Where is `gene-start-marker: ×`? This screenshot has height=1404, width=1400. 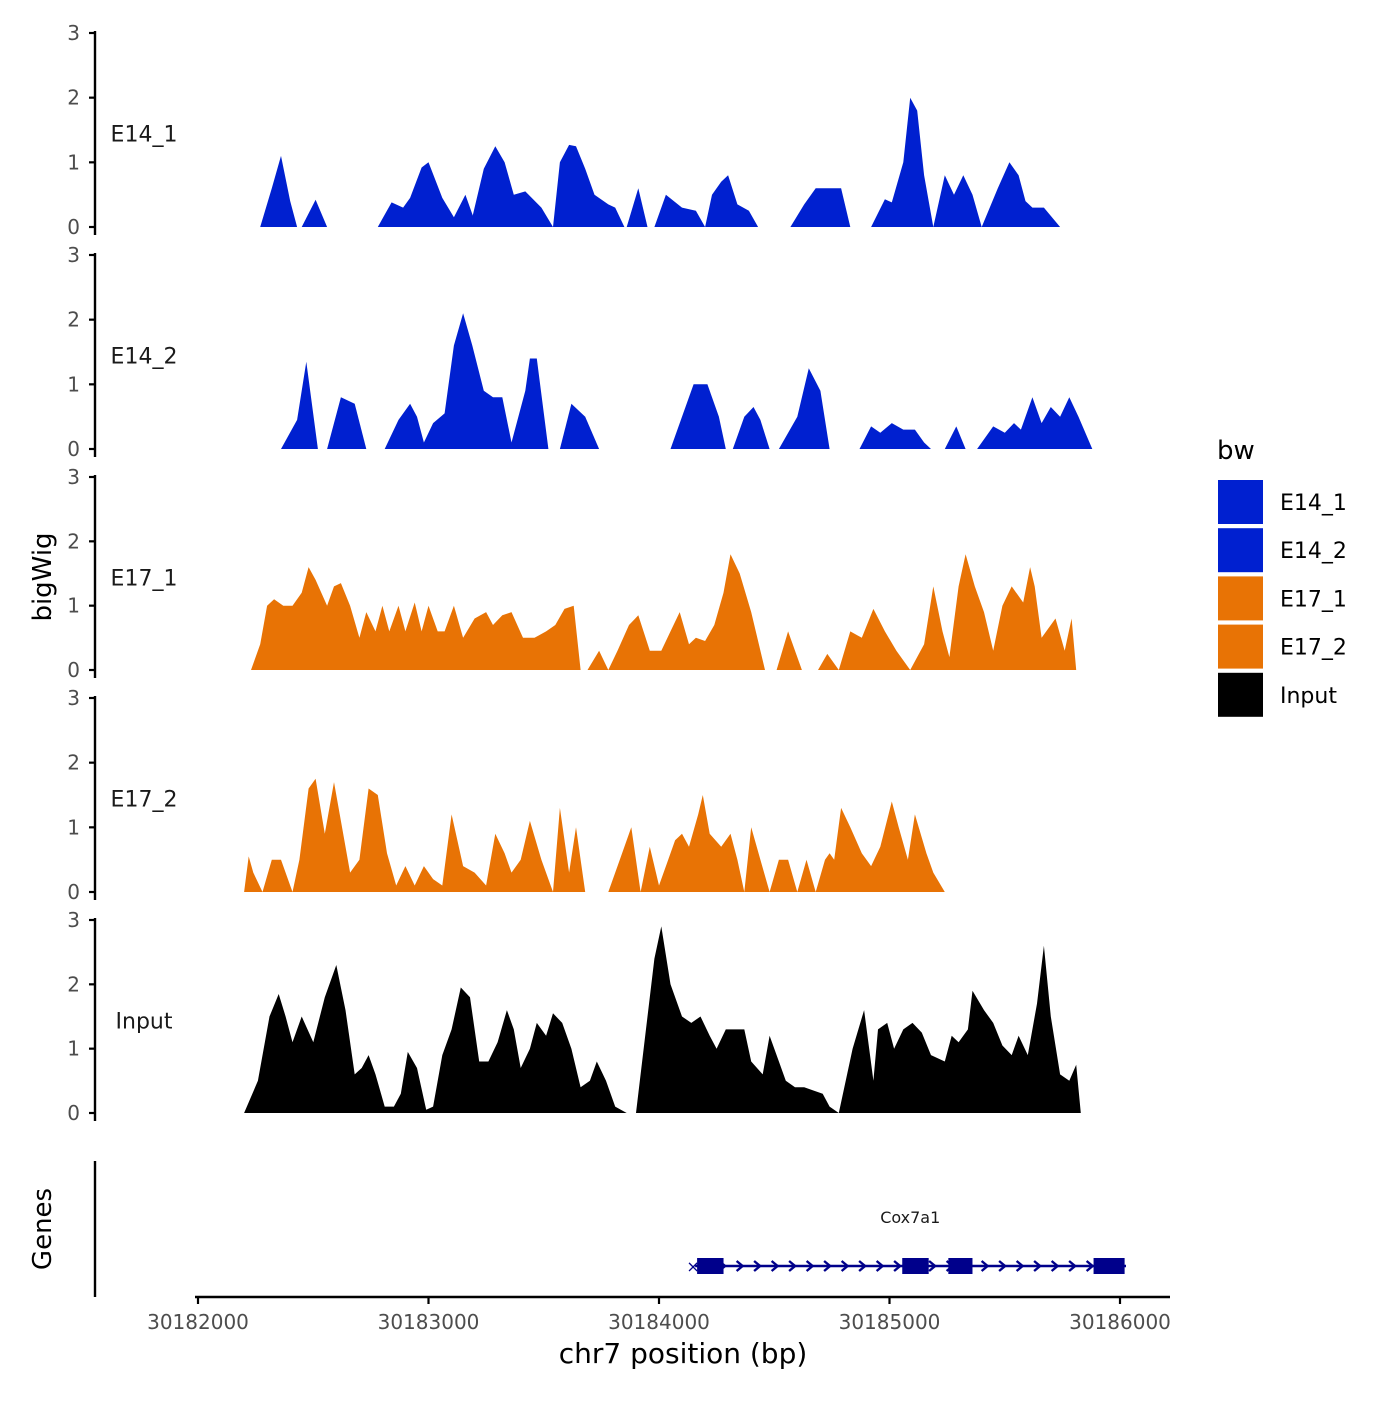
gene-start-marker: × is located at coordinates (692, 1266).